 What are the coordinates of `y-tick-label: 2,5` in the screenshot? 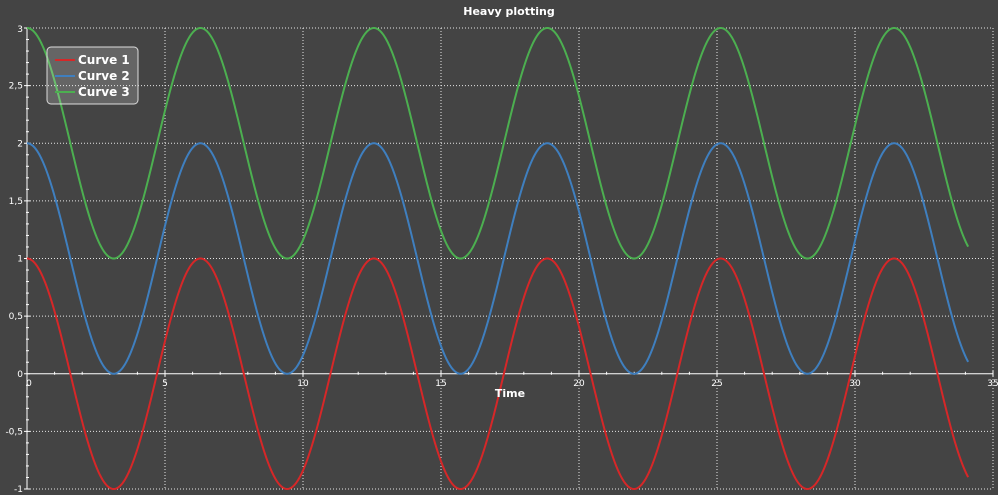 It's located at (16, 87).